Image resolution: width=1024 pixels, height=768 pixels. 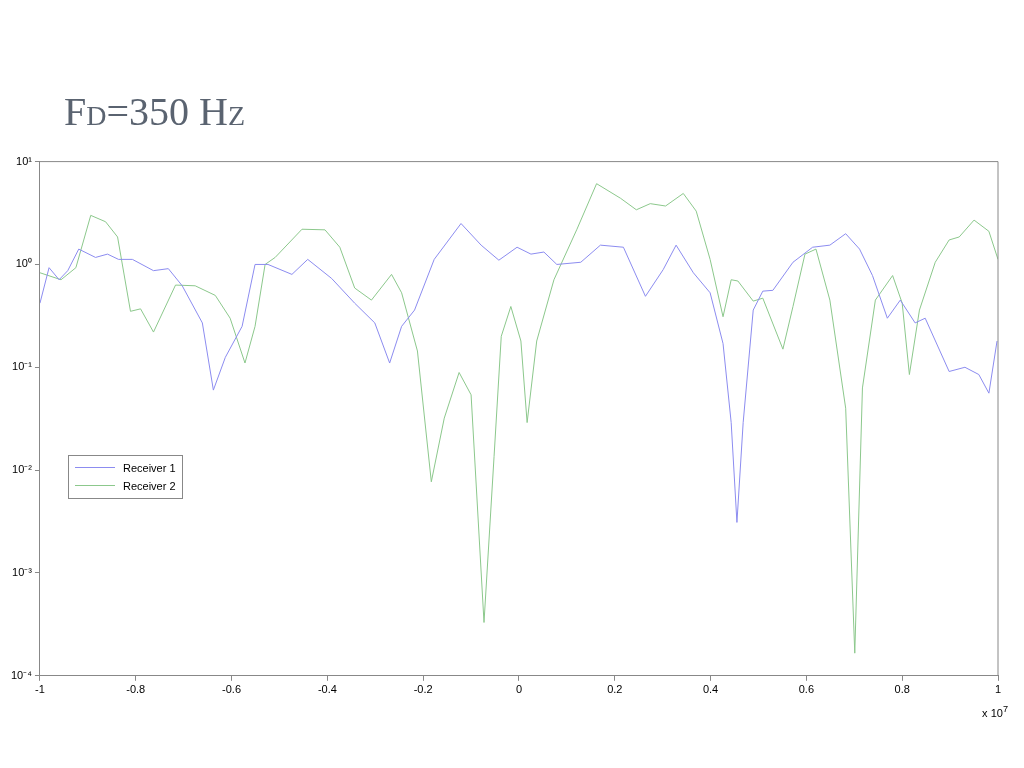 What do you see at coordinates (149, 467) in the screenshot?
I see `legend-label: Receiver 1` at bounding box center [149, 467].